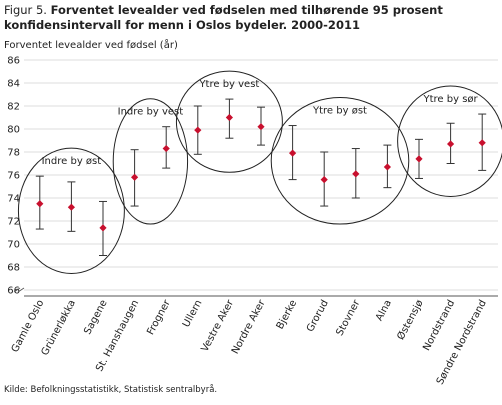 Image resolution: width=502 pixels, height=405 pixels. Describe the element at coordinates (159, 316) in the screenshot. I see `category-label: Frogner` at that location.